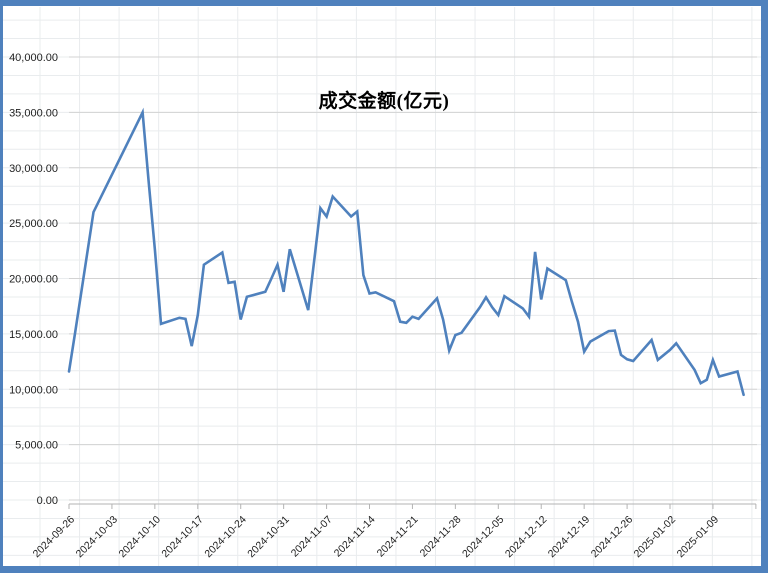 This screenshot has width=768, height=576. What do you see at coordinates (36, 446) in the screenshot?
I see `y-axis-tick-label: 5,000.00` at bounding box center [36, 446].